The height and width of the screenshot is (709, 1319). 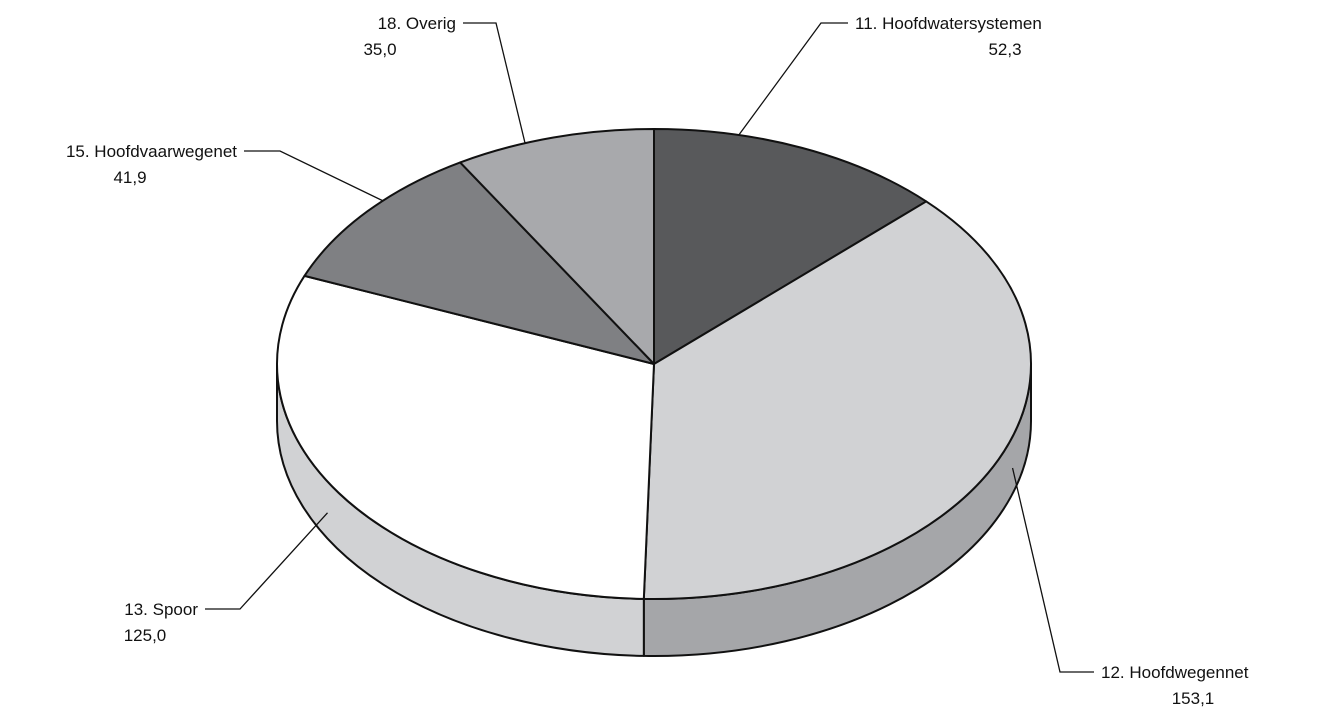 I want to click on label-spoor: 13. Spoor, so click(x=161, y=609).